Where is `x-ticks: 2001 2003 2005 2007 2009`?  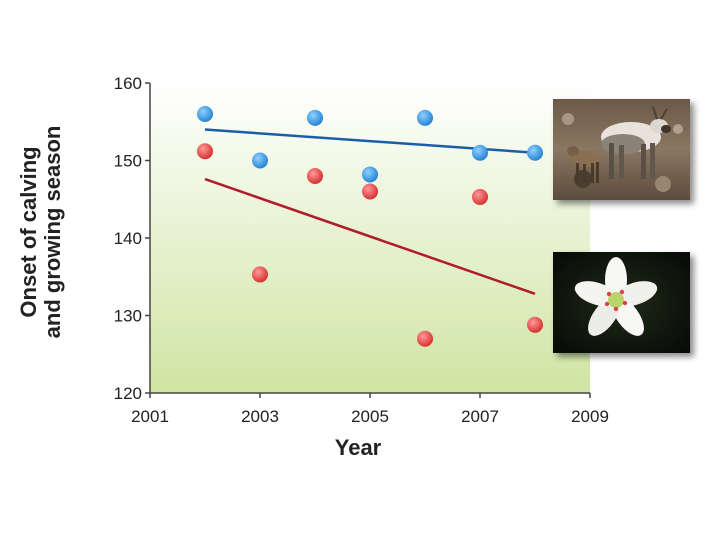 x-ticks: 2001 2003 2005 2007 2009 is located at coordinates (370, 409).